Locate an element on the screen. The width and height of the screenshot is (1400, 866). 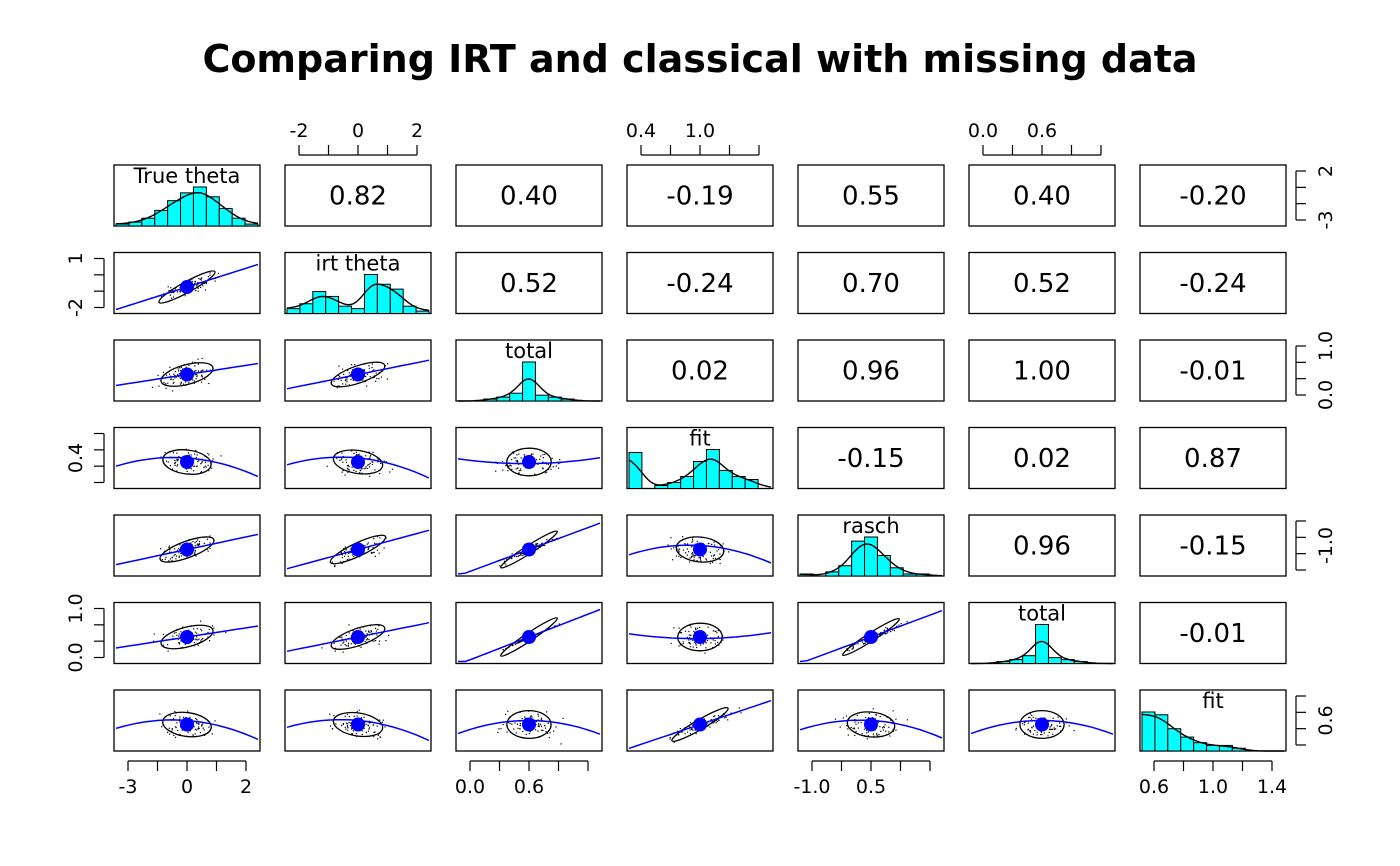
correlation-value: 0.52 is located at coordinates (529, 284).